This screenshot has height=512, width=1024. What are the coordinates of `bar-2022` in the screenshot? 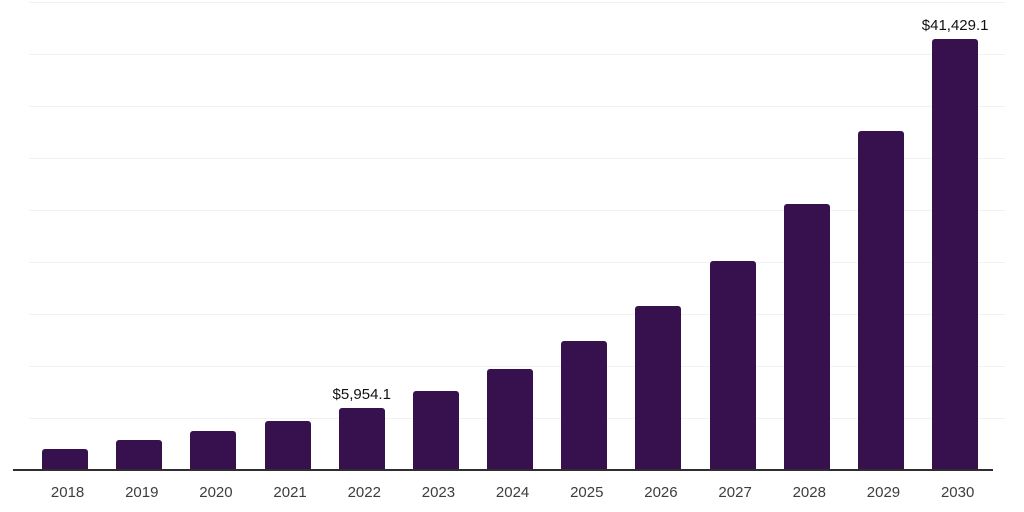 It's located at (361, 439).